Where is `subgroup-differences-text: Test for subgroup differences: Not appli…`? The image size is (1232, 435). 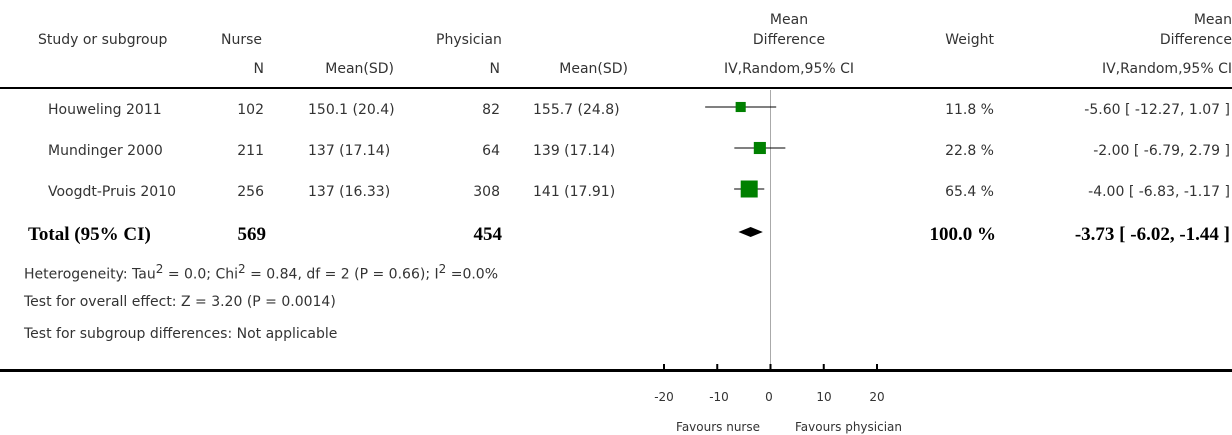 subgroup-differences-text: Test for subgroup differences: Not appli… is located at coordinates (181, 334).